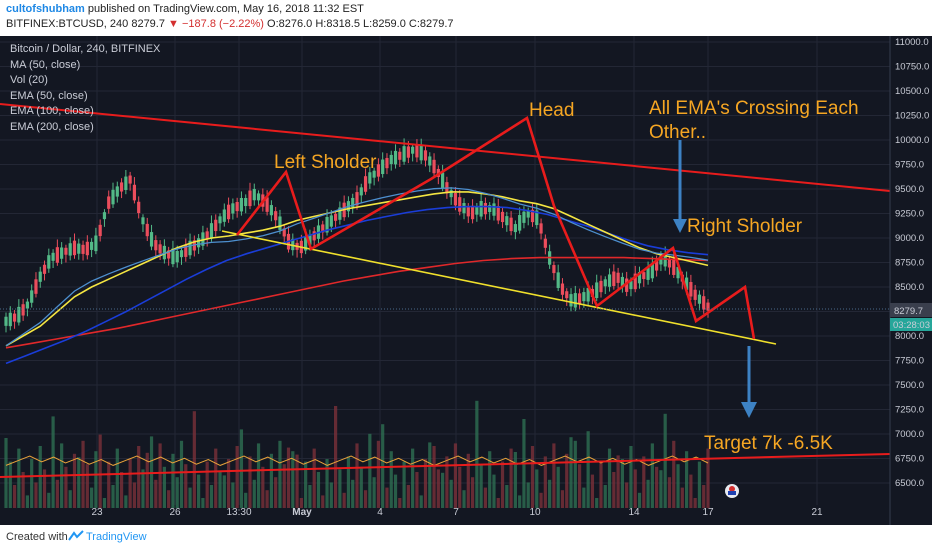  What do you see at coordinates (357, 460) in the screenshot?
I see `volume-ma-line` at bounding box center [357, 460].